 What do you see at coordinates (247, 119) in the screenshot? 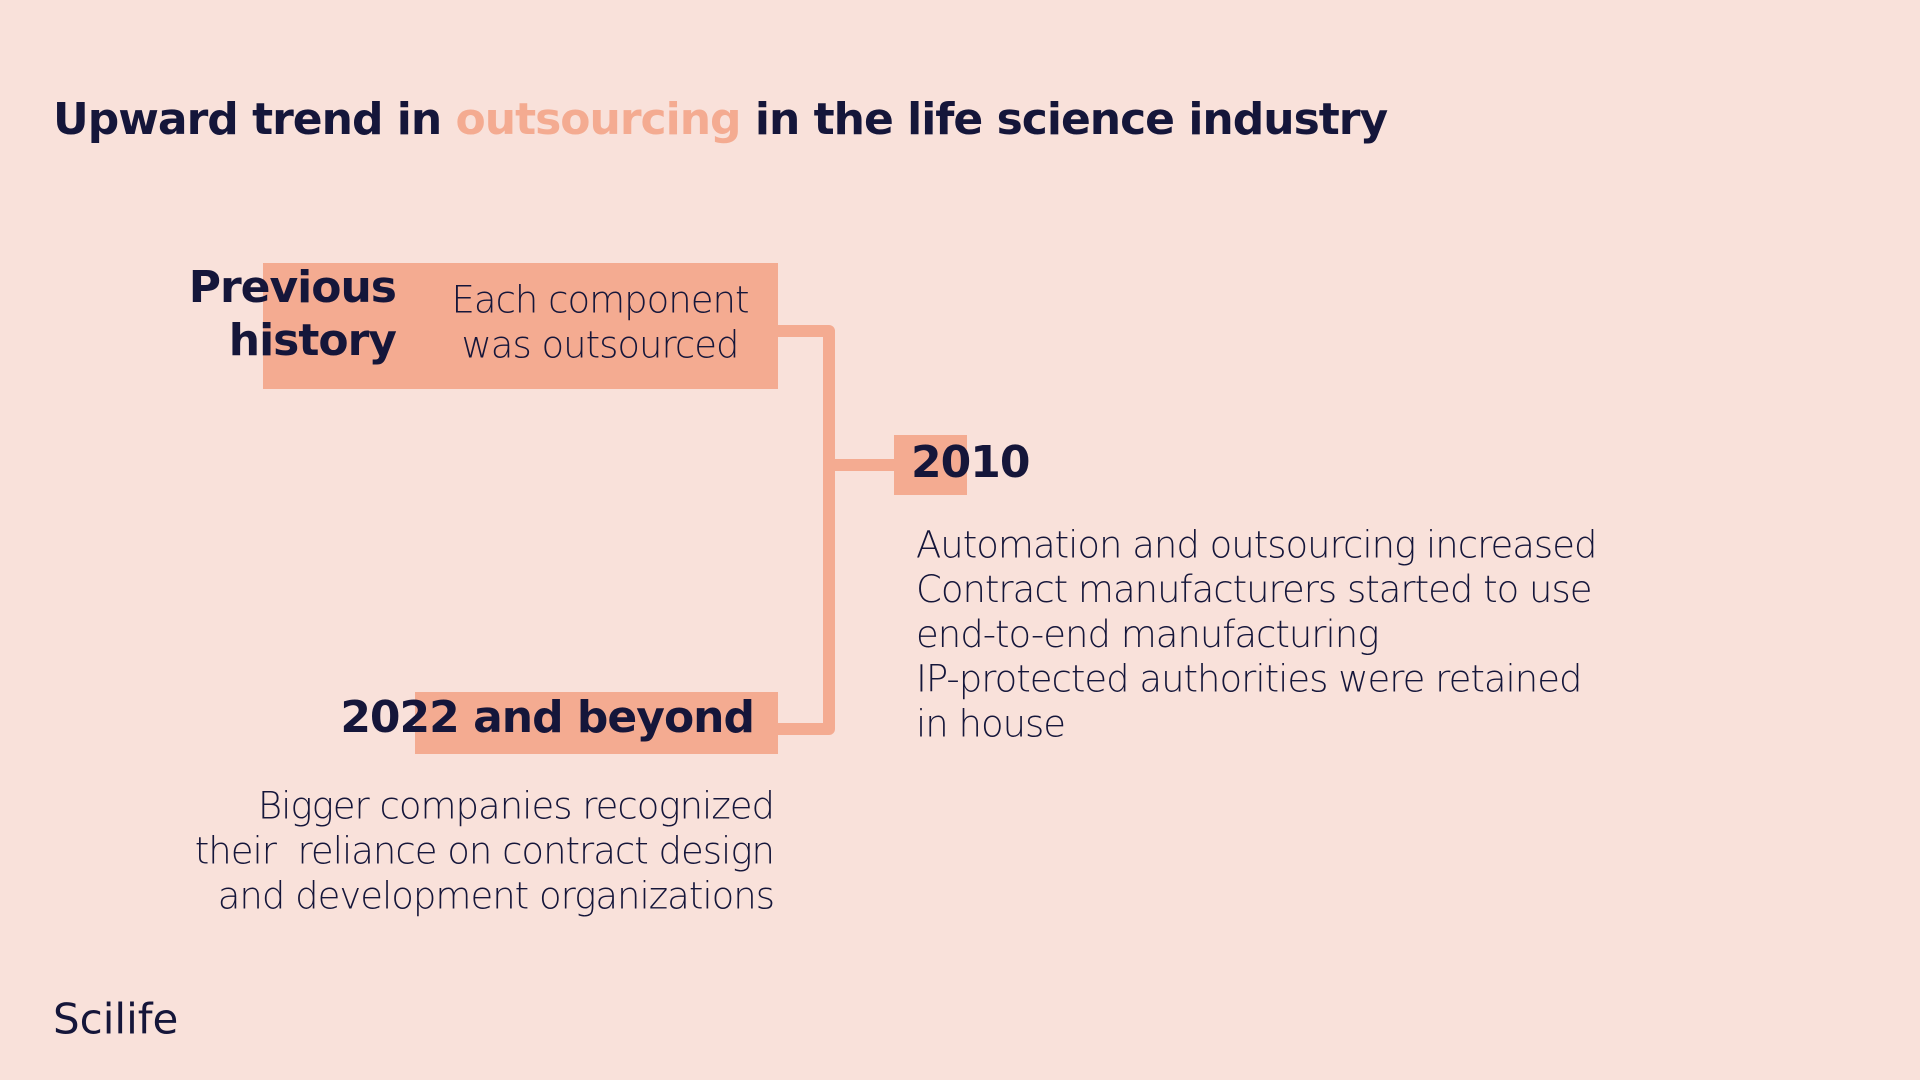
I see `title-text: Upward trend in` at bounding box center [247, 119].